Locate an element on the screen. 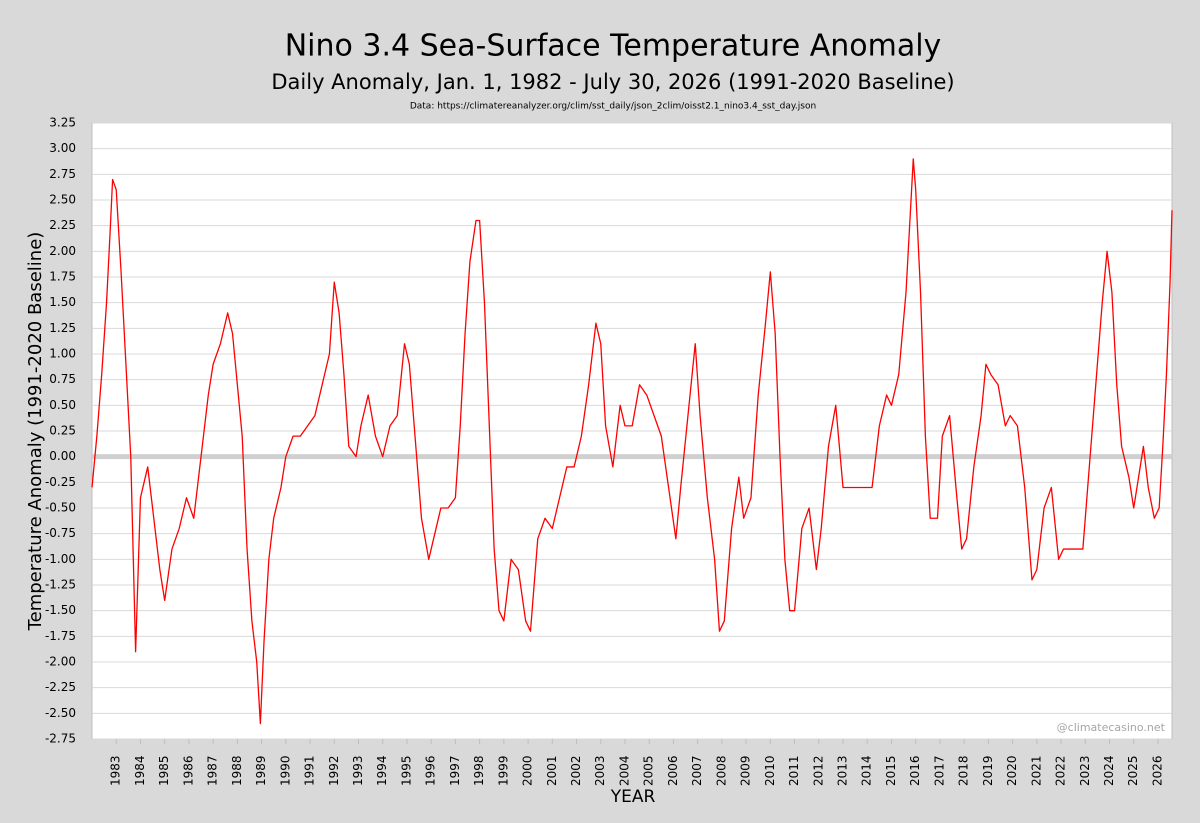  y-tick-label: -1.50 is located at coordinates (60, 610).